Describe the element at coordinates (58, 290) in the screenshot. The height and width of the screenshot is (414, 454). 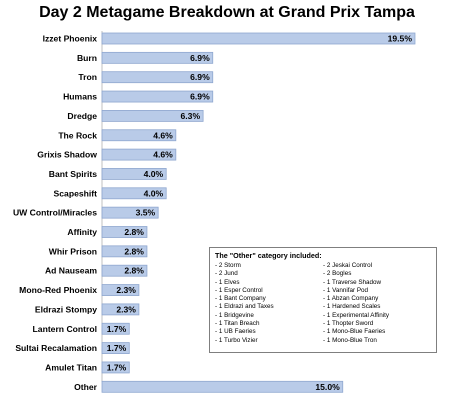
I see `category-label: Mono-Red Phoenix` at that location.